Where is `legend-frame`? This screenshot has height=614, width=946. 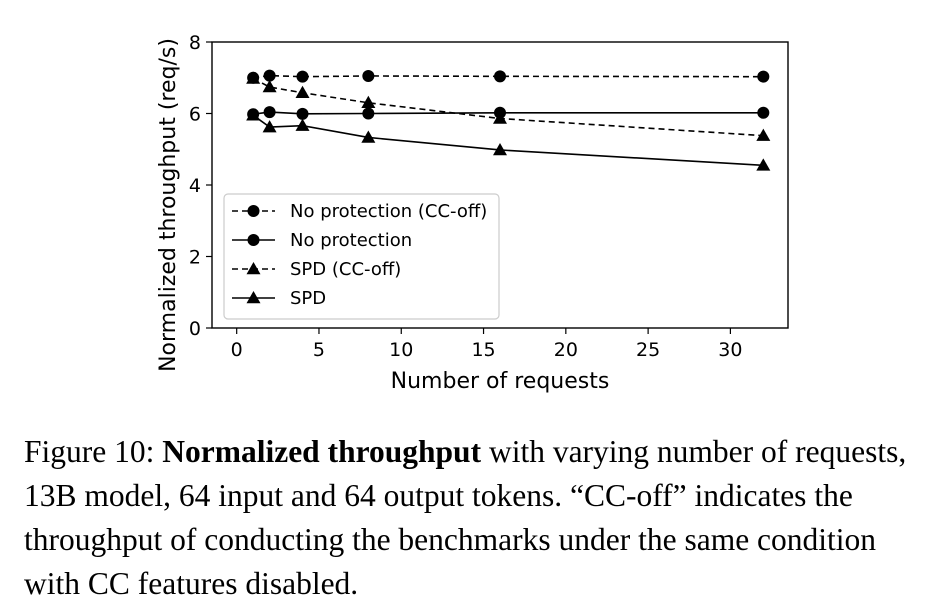 legend-frame is located at coordinates (361, 256).